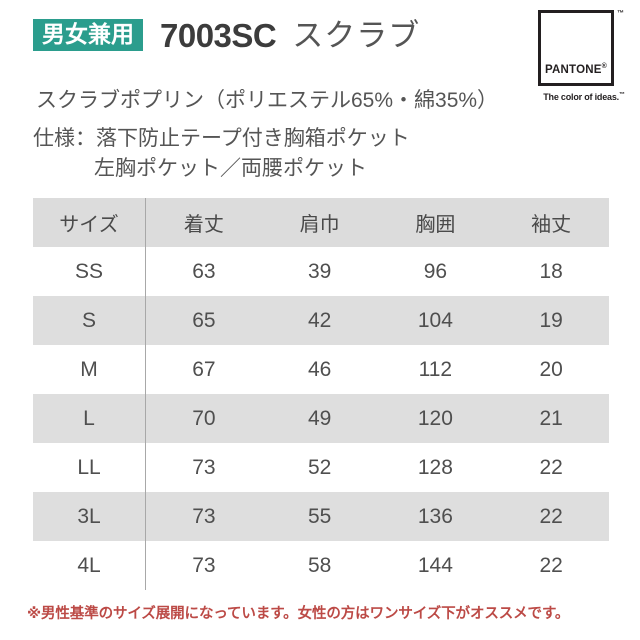 Image resolution: width=640 pixels, height=640 pixels. What do you see at coordinates (551, 418) in the screenshot?
I see `cell-sleeve: 21` at bounding box center [551, 418].